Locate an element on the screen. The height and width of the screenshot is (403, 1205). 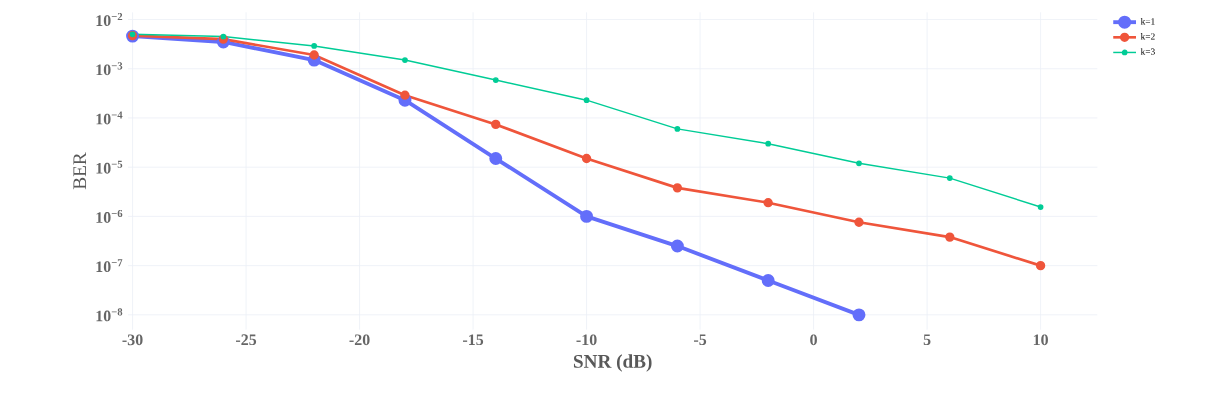
x-tick-label: -30 is located at coordinates (132, 340).